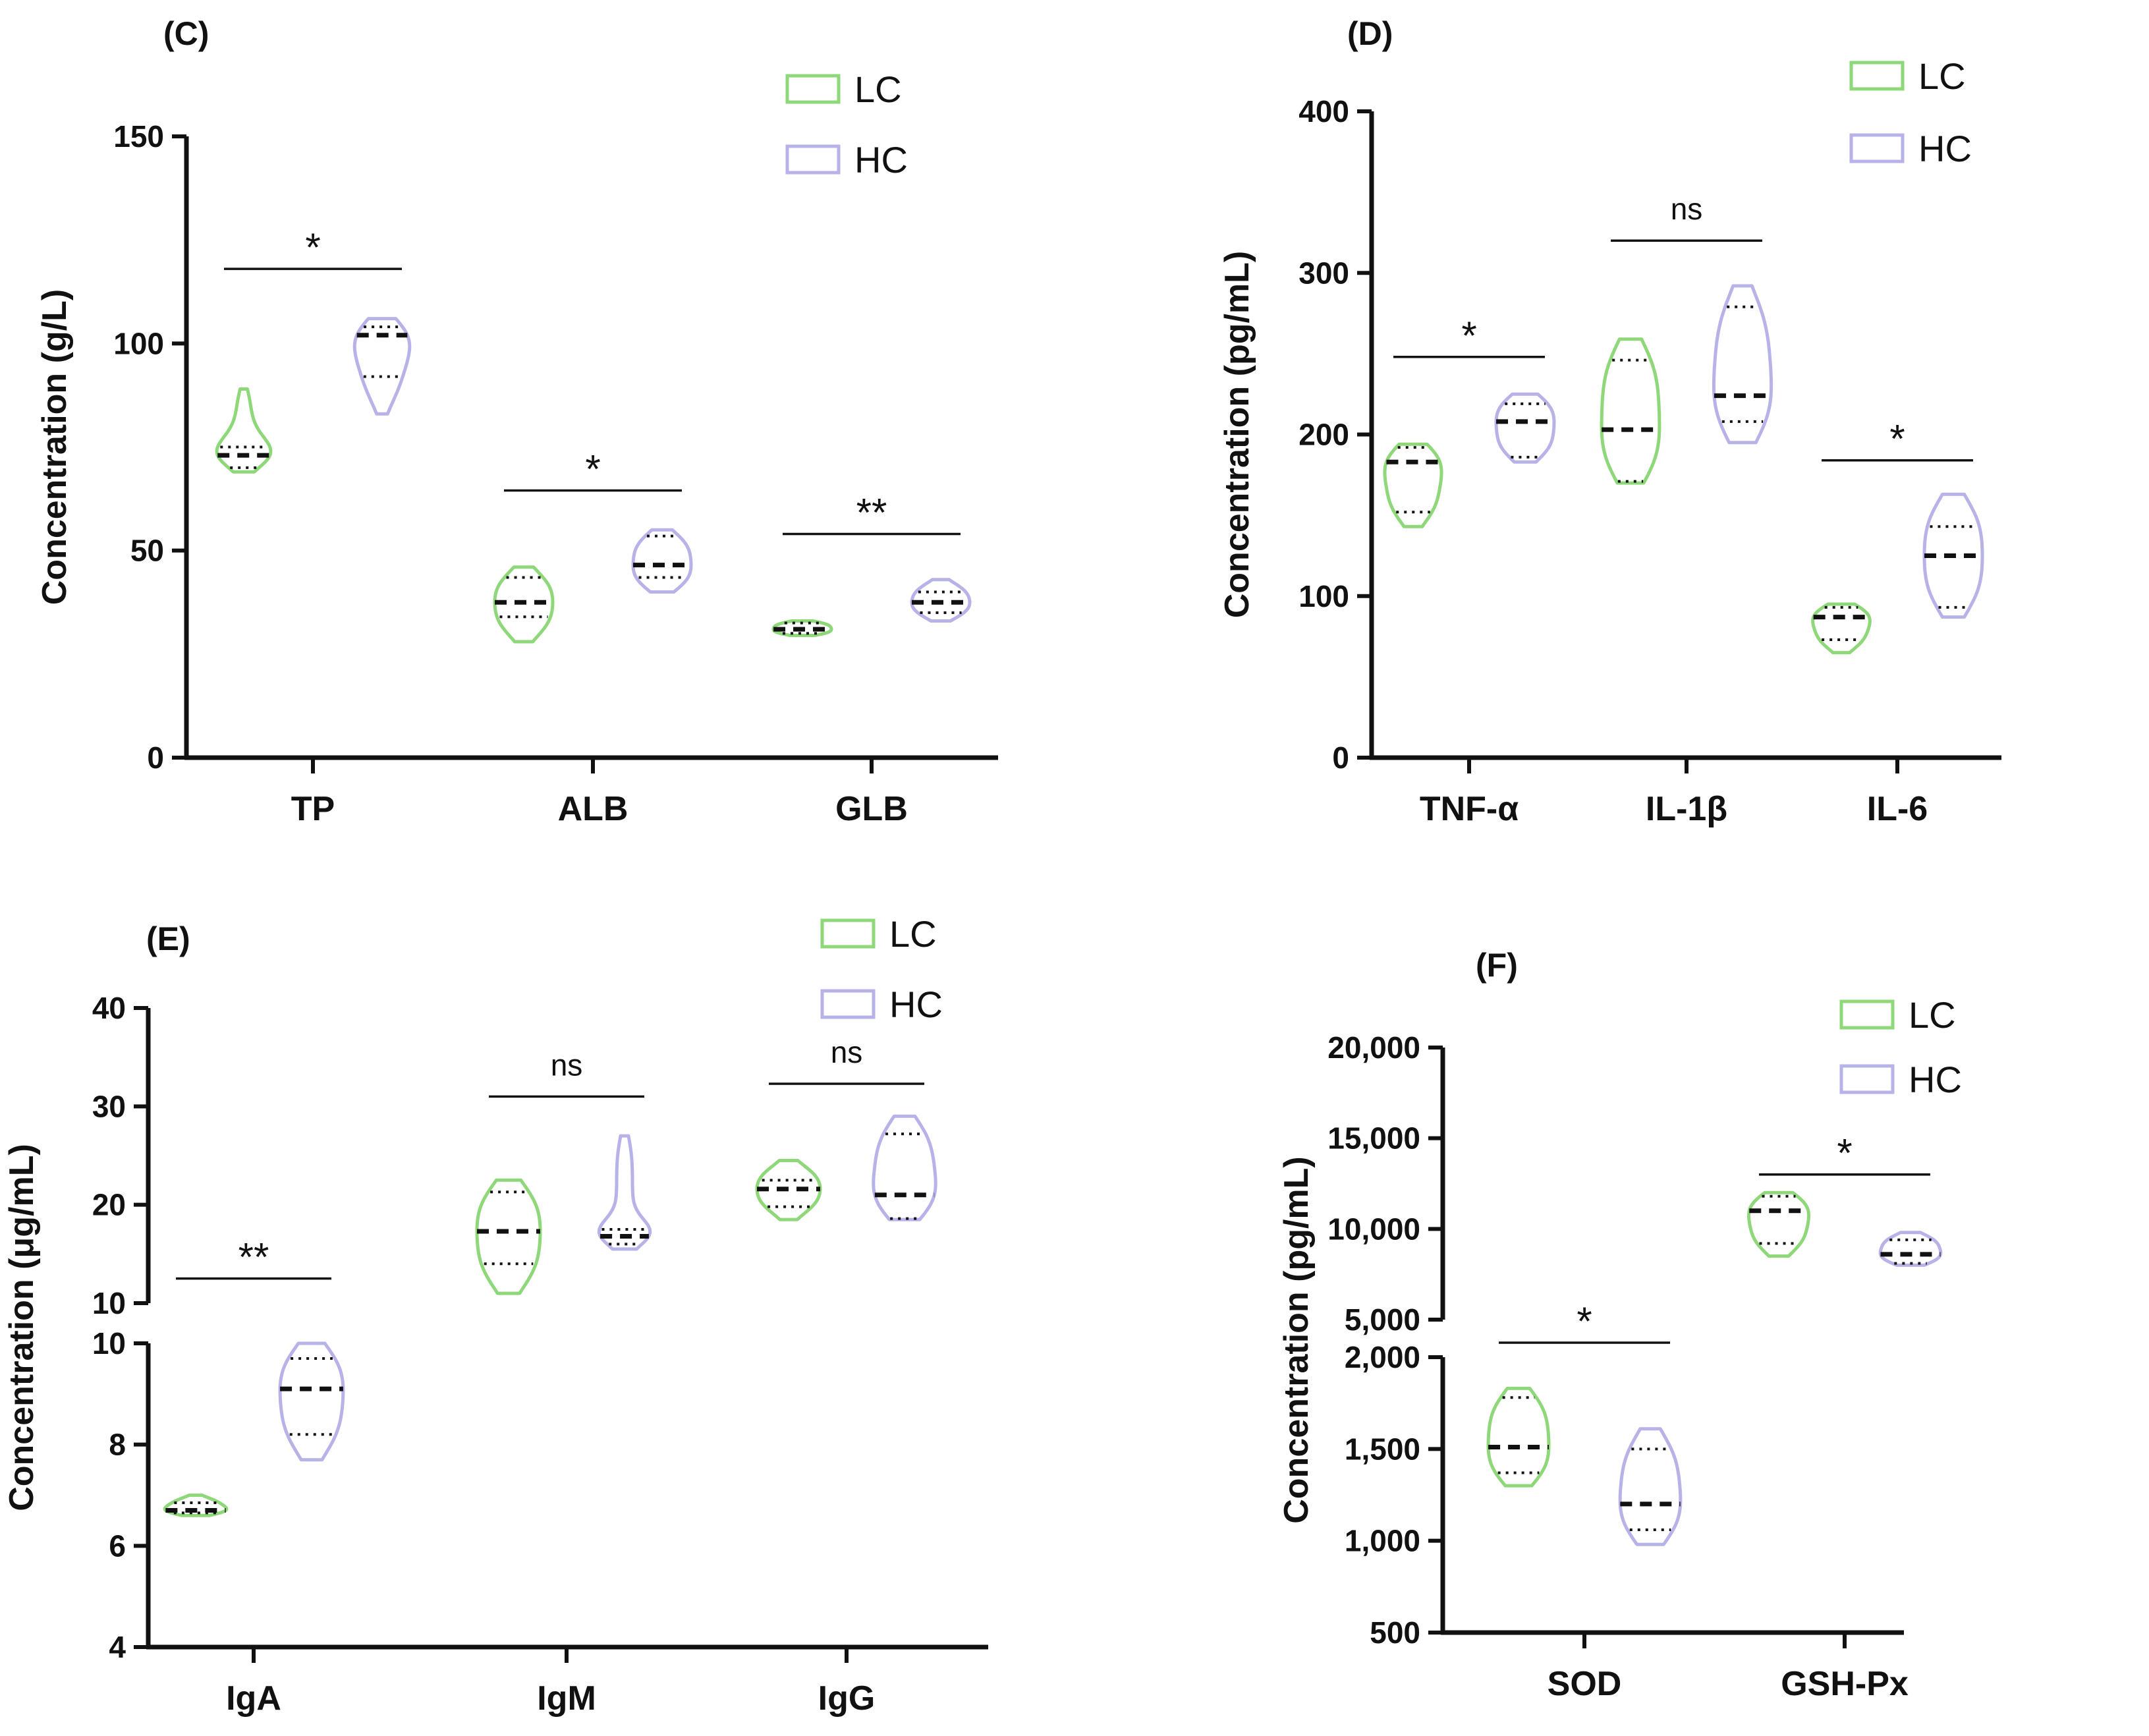  What do you see at coordinates (1497, 965) in the screenshot?
I see `panel-label-F: (F)` at bounding box center [1497, 965].